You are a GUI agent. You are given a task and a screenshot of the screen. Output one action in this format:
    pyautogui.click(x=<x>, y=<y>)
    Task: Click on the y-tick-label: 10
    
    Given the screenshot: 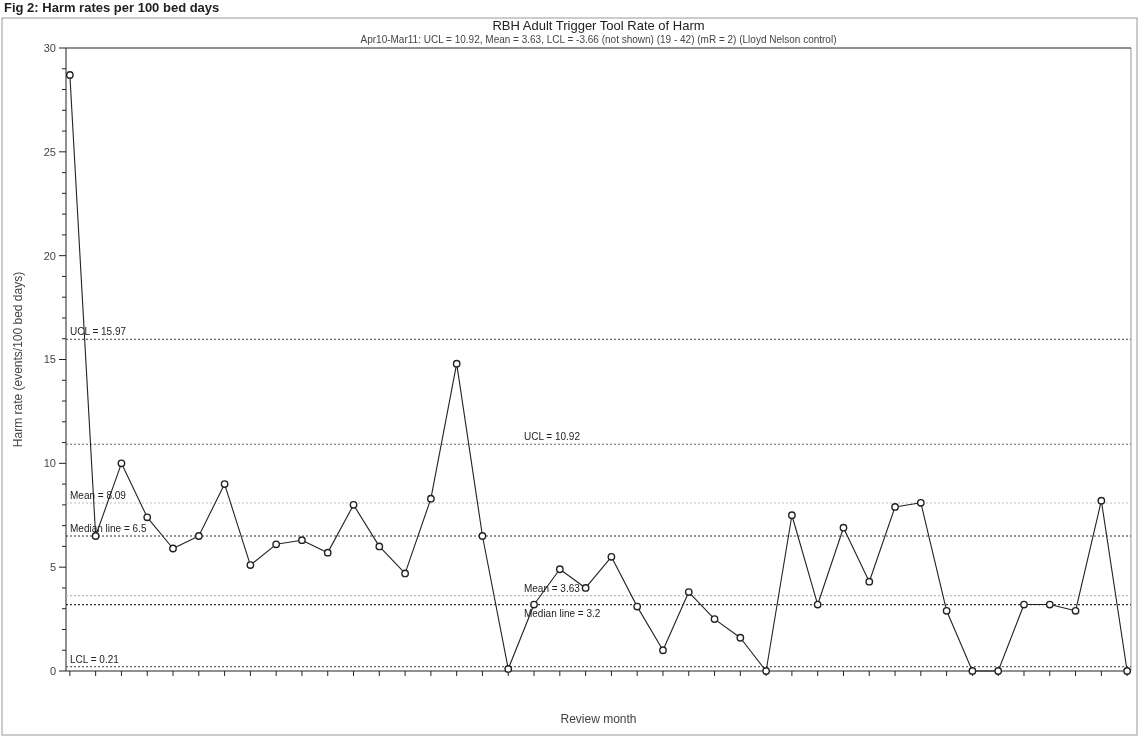 What is the action you would take?
    pyautogui.click(x=49, y=463)
    